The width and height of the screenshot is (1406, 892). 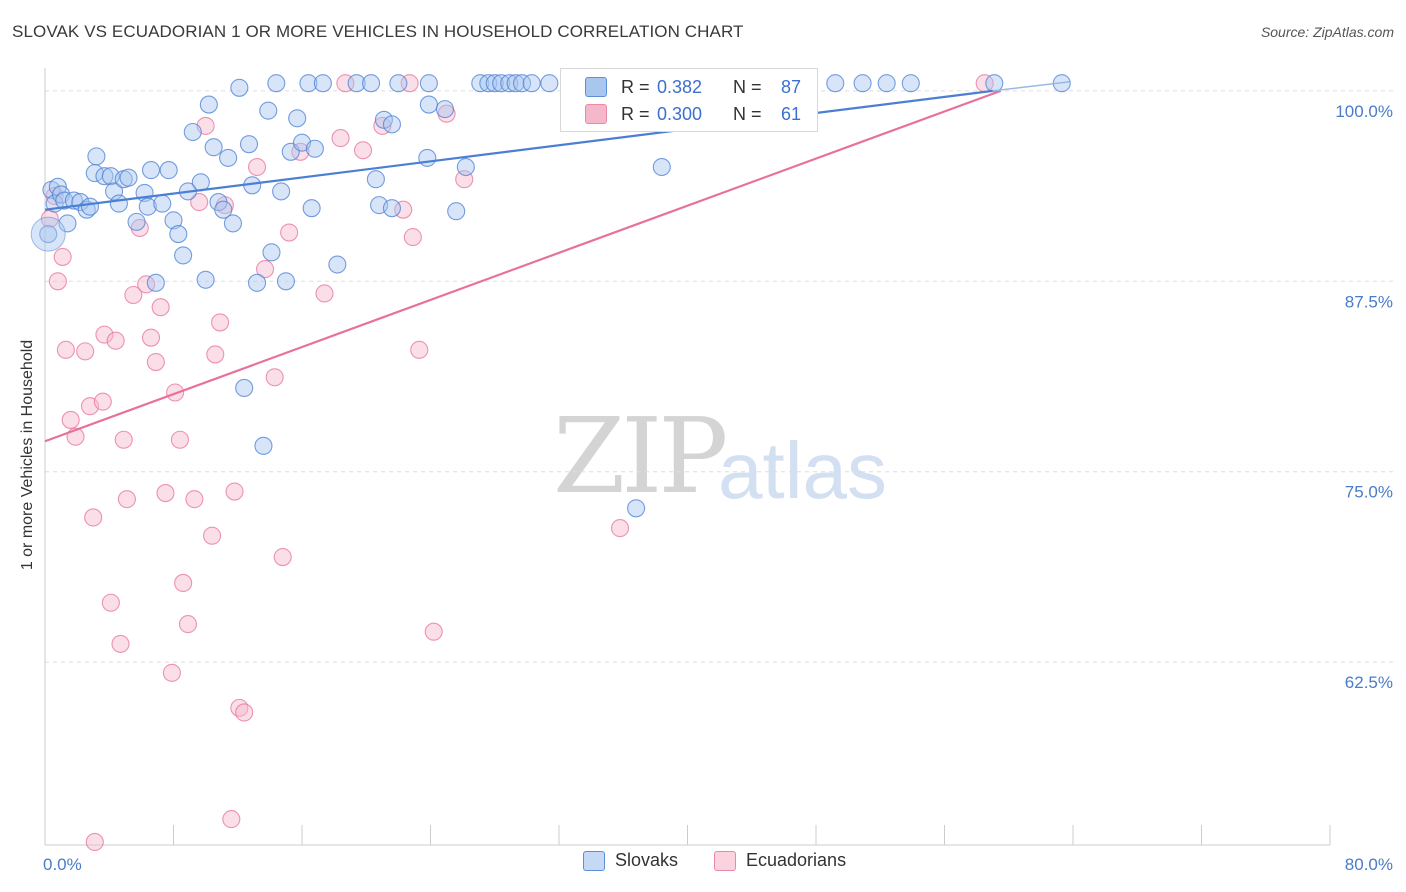 What do you see at coordinates (689, 100) in the screenshot?
I see `correlation-legend: R = 0.382 N = 87 R = 0.300 N = 61` at bounding box center [689, 100].